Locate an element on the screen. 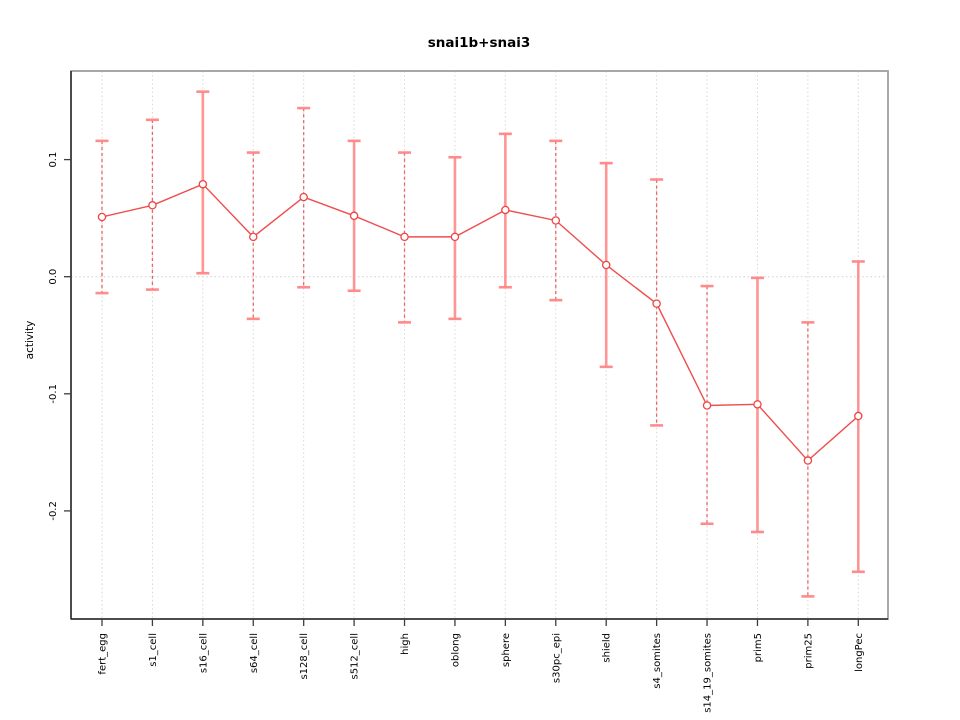 The height and width of the screenshot is (720, 960). x-tick-label: sphere is located at coordinates (506, 650).